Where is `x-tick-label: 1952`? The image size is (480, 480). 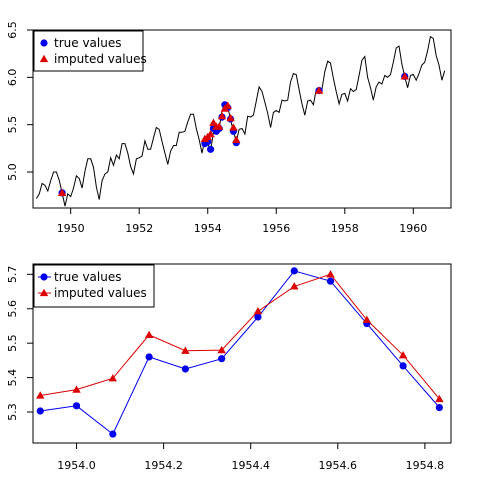
x-tick-label: 1952 is located at coordinates (139, 228).